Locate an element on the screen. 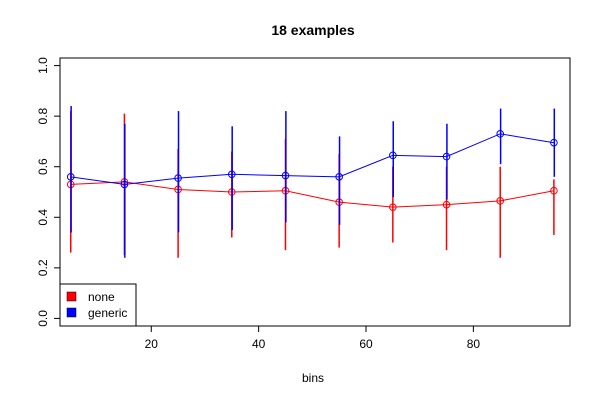  x-tick-label: 80 is located at coordinates (474, 344).